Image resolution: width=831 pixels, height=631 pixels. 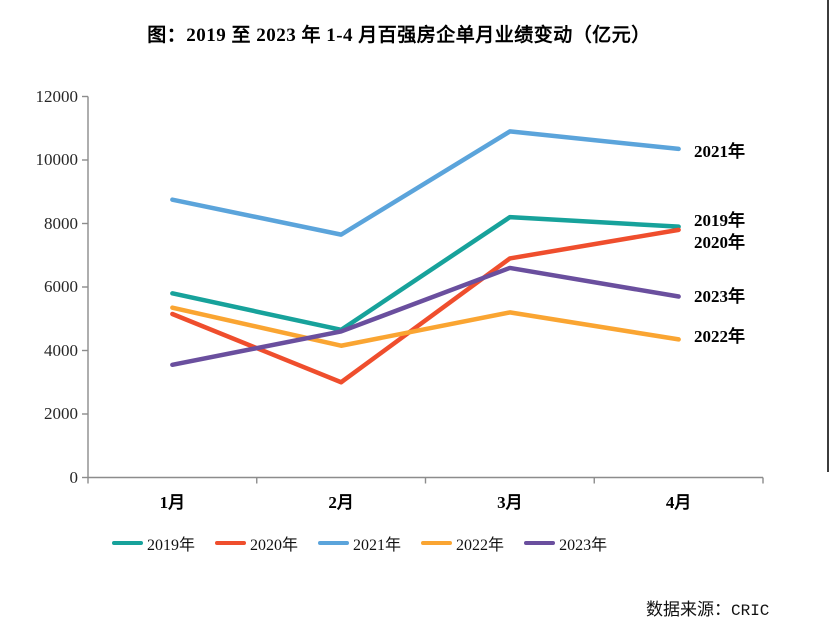 I want to click on x-tick-label: 2月, so click(x=341, y=502).